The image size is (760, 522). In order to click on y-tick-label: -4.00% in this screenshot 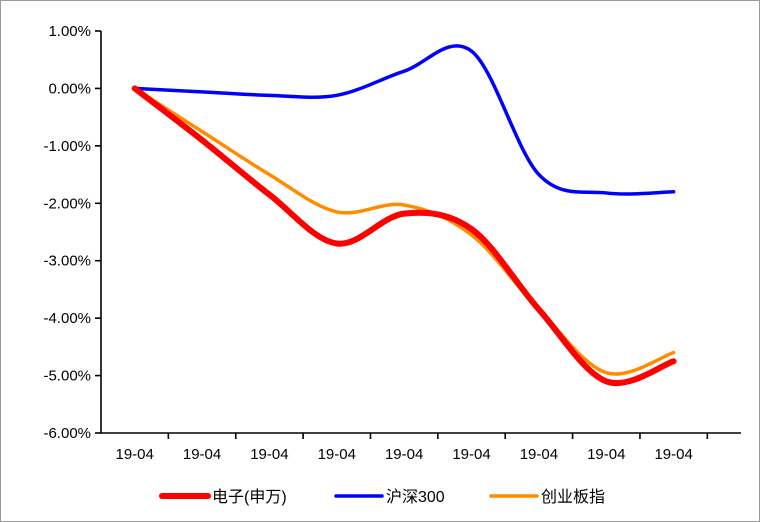, I will do `click(67, 318)`.